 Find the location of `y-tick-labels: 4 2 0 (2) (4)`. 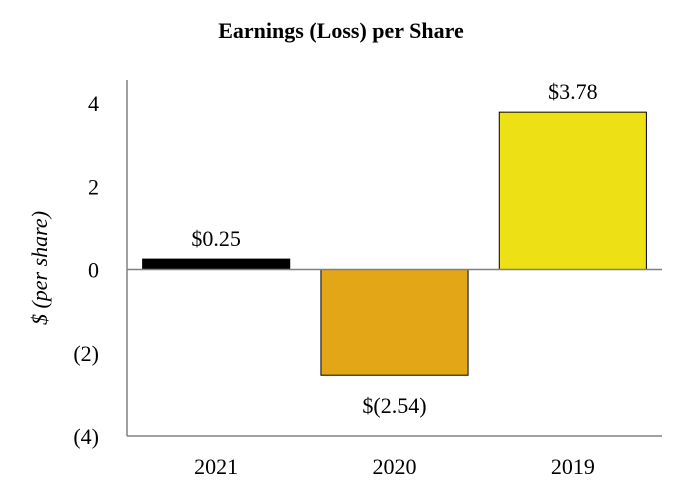

y-tick-labels: 4 2 0 (2) (4) is located at coordinates (86, 270).